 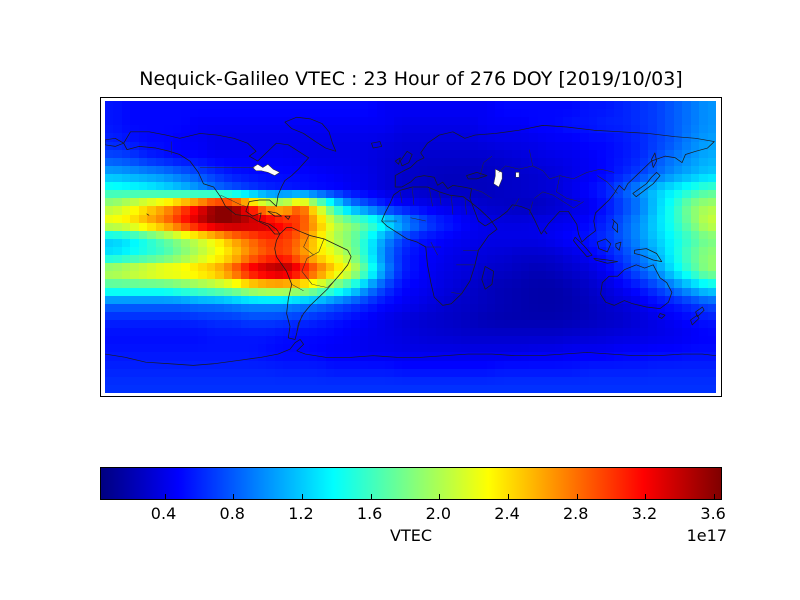 I want to click on colorbar-tick, so click(x=165, y=496).